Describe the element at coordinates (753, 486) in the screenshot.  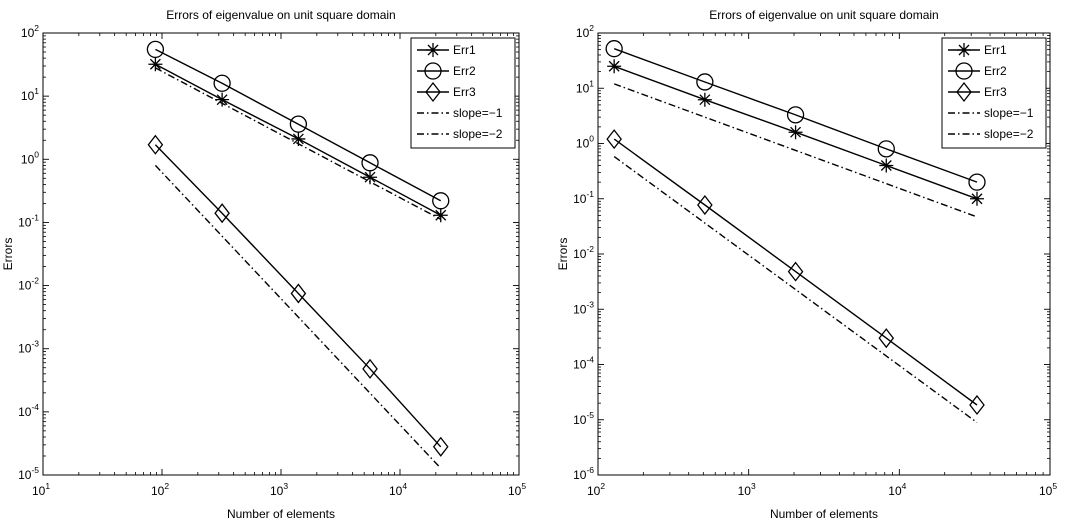
I see `x-tick-exponent: 3` at that location.